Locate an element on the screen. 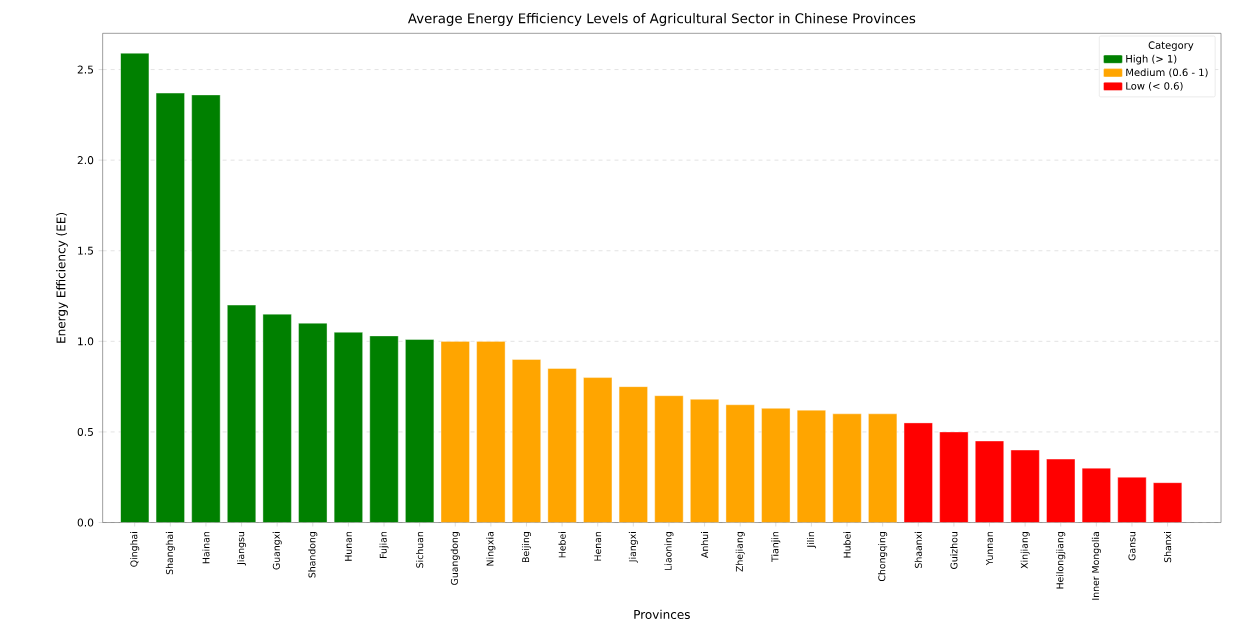 This screenshot has width=1237, height=637. x-tick-label: Ningxia is located at coordinates (491, 548).